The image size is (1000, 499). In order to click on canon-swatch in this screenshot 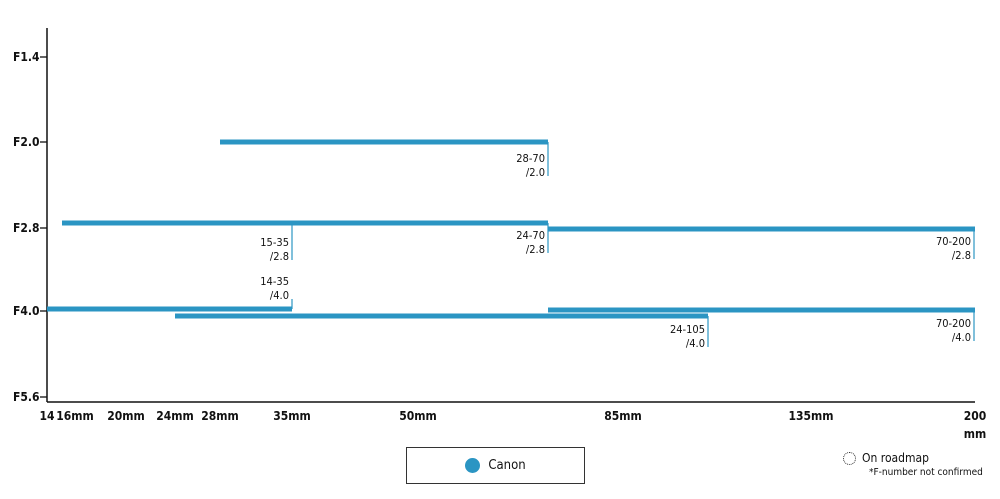, I will do `click(473, 465)`.